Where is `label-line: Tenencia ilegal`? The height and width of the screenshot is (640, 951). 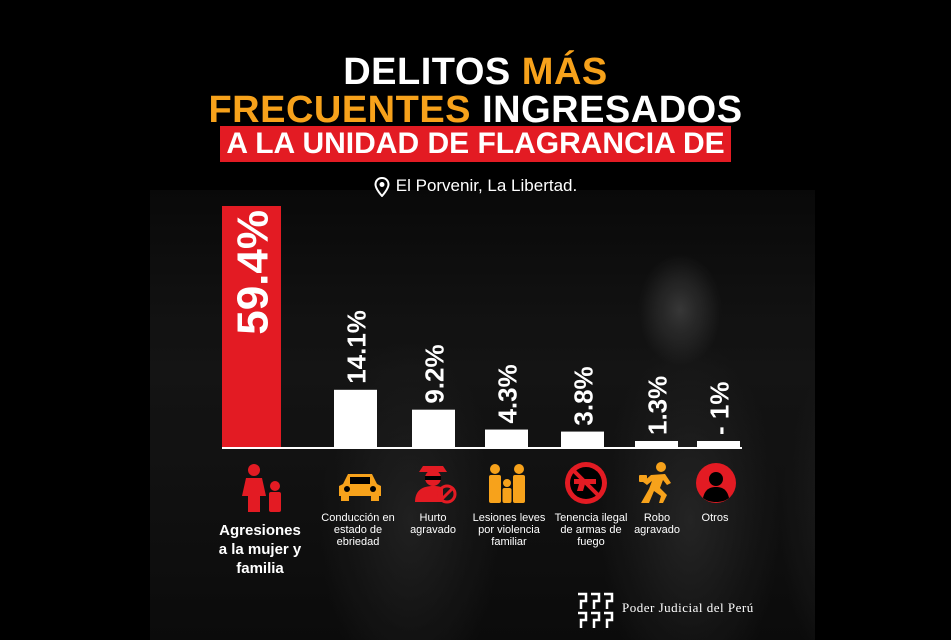 label-line: Tenencia ilegal is located at coordinates (591, 518).